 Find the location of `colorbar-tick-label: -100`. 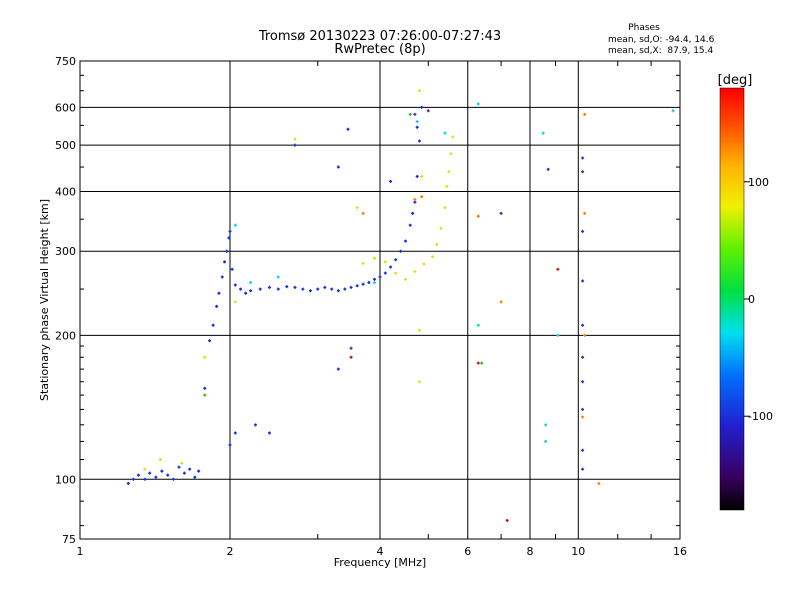

colorbar-tick-label: -100 is located at coordinates (760, 416).